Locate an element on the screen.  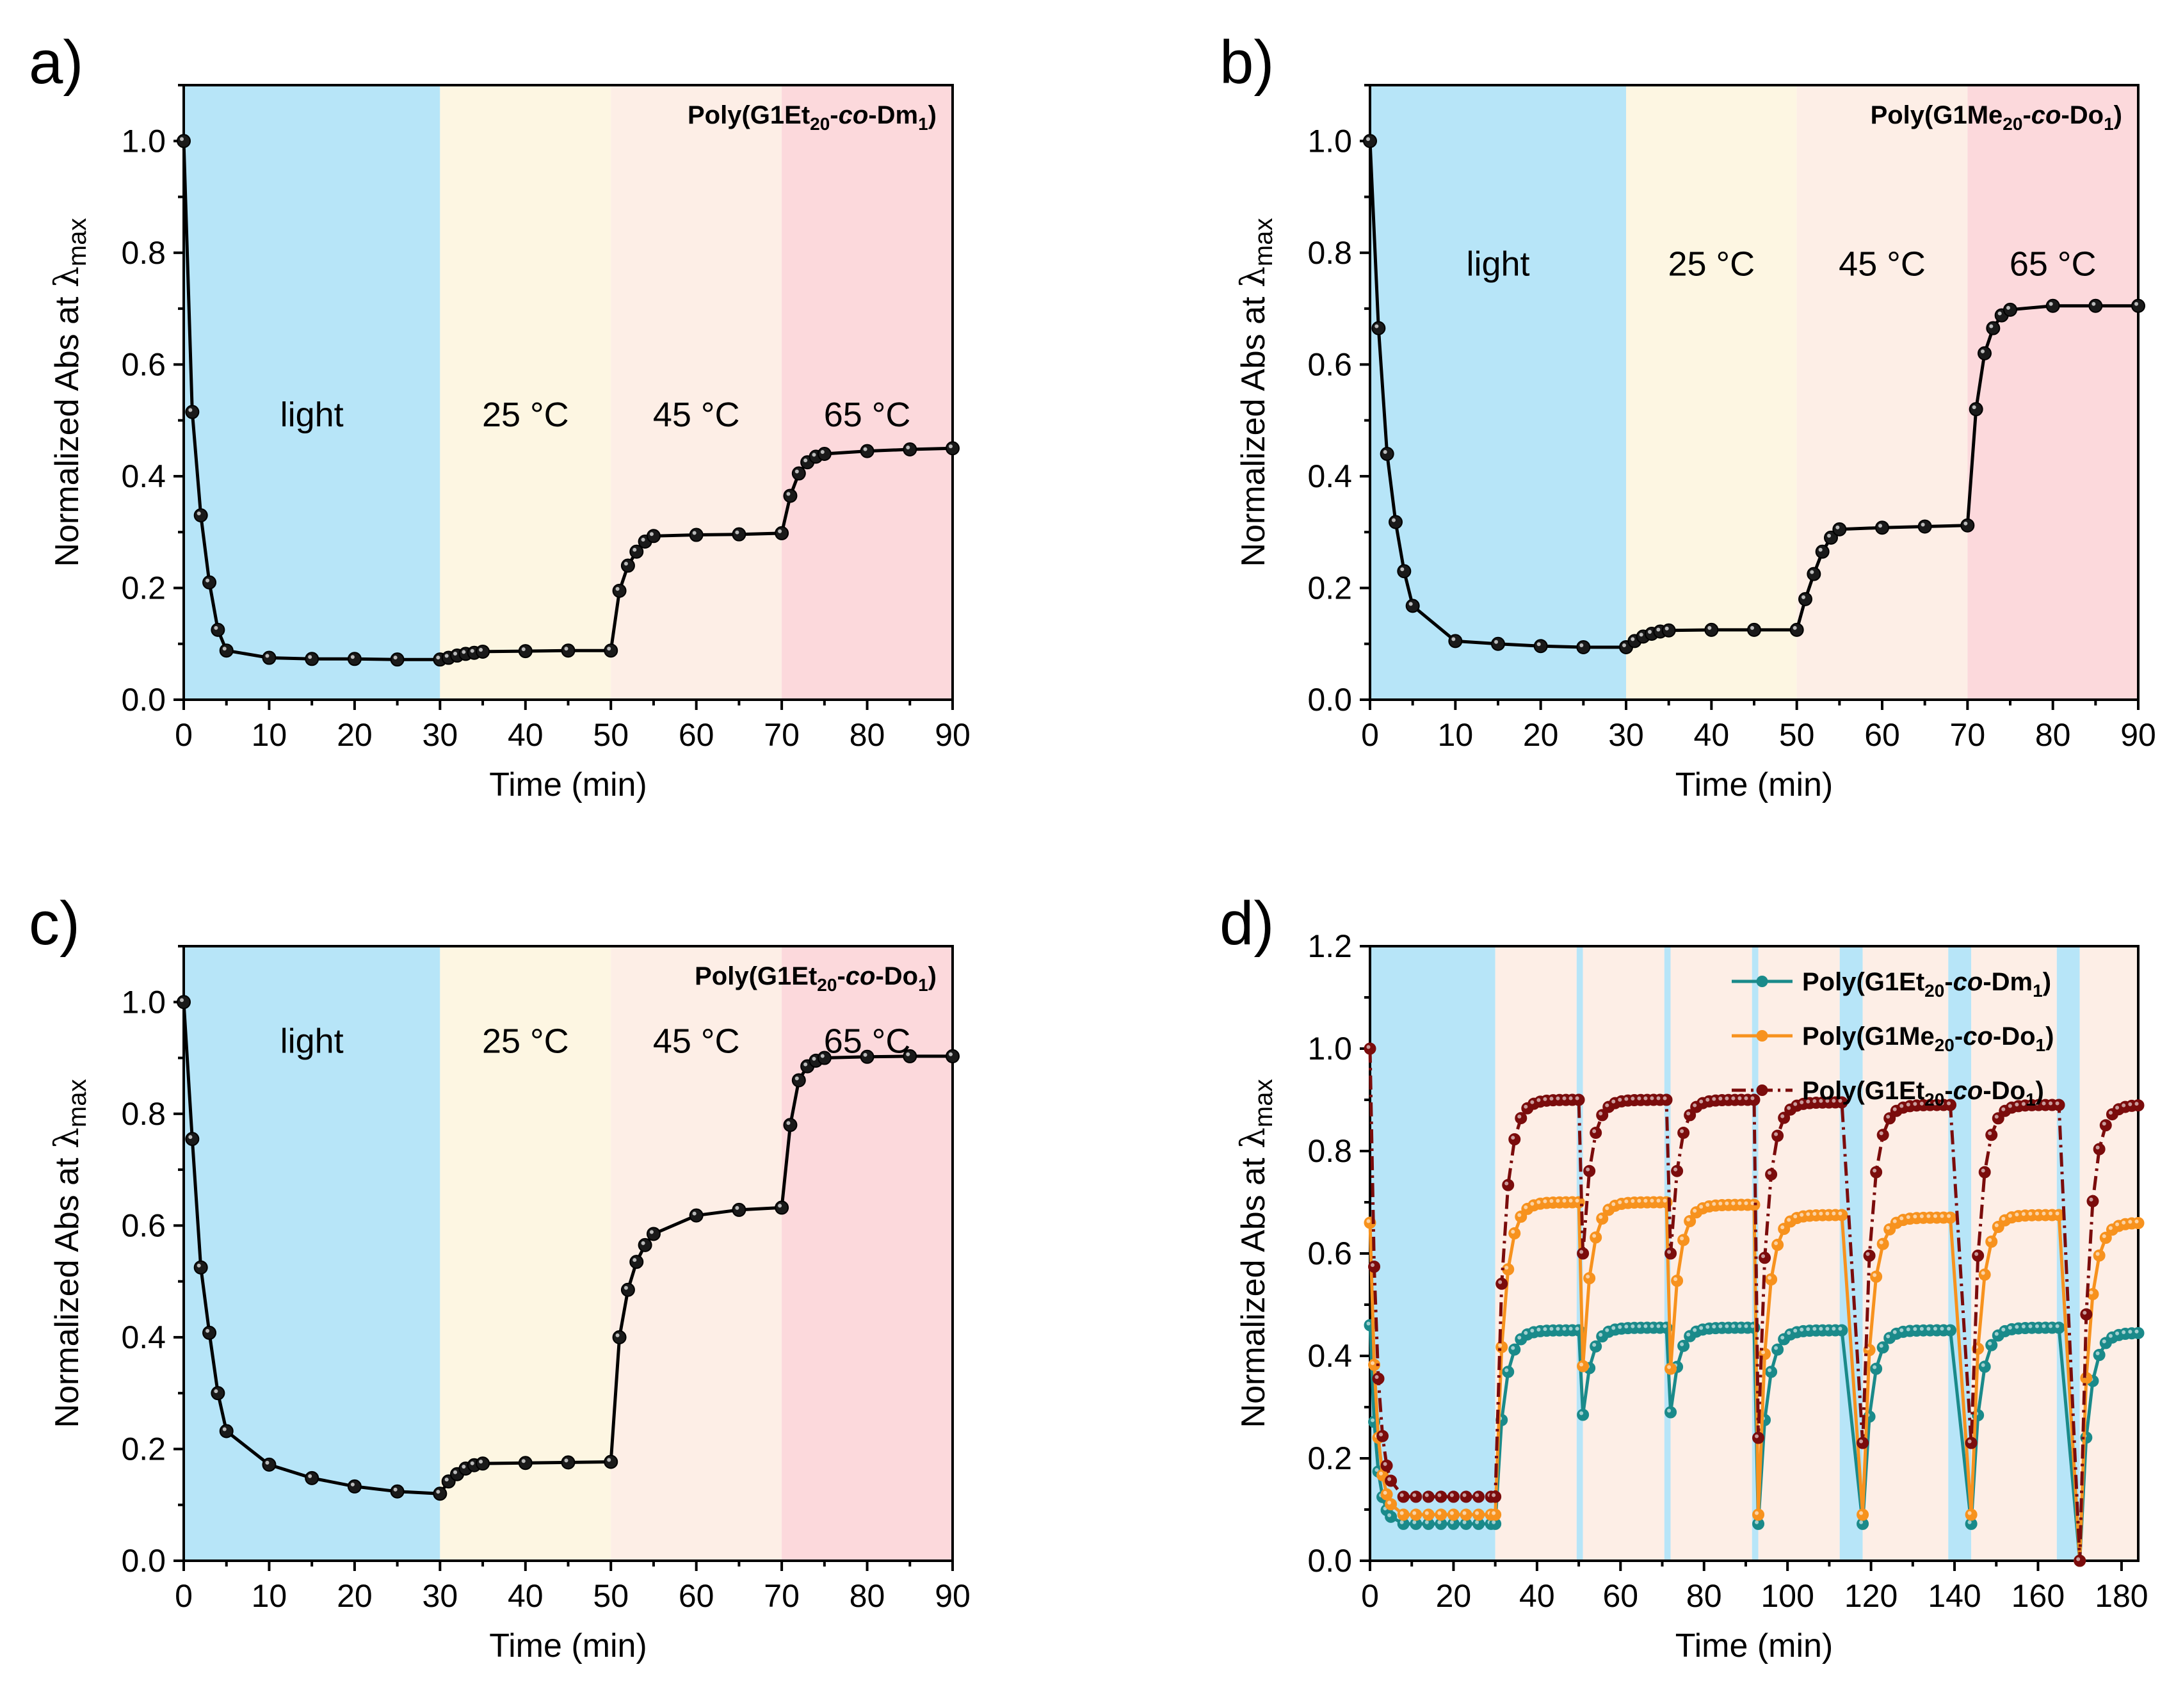
x-tick-label-3-8: 160 is located at coordinates (2038, 1596).